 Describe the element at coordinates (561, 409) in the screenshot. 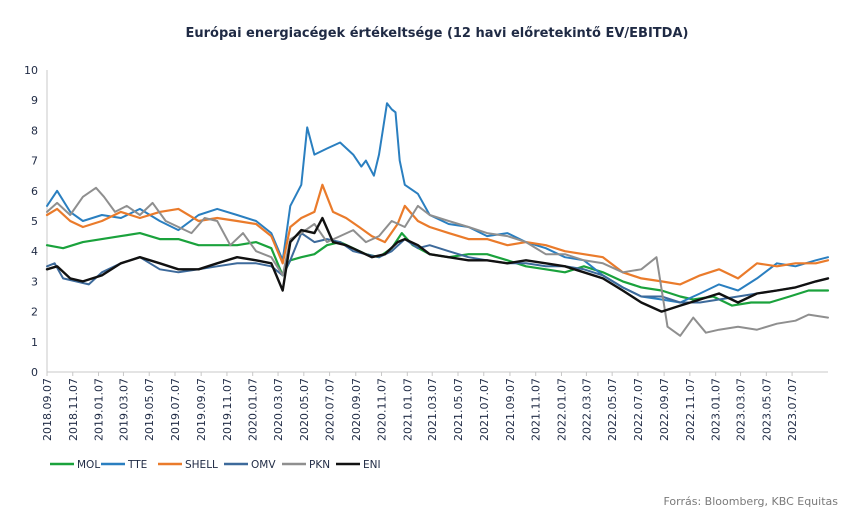

I see `x-tick-label: 2022.01.07` at that location.